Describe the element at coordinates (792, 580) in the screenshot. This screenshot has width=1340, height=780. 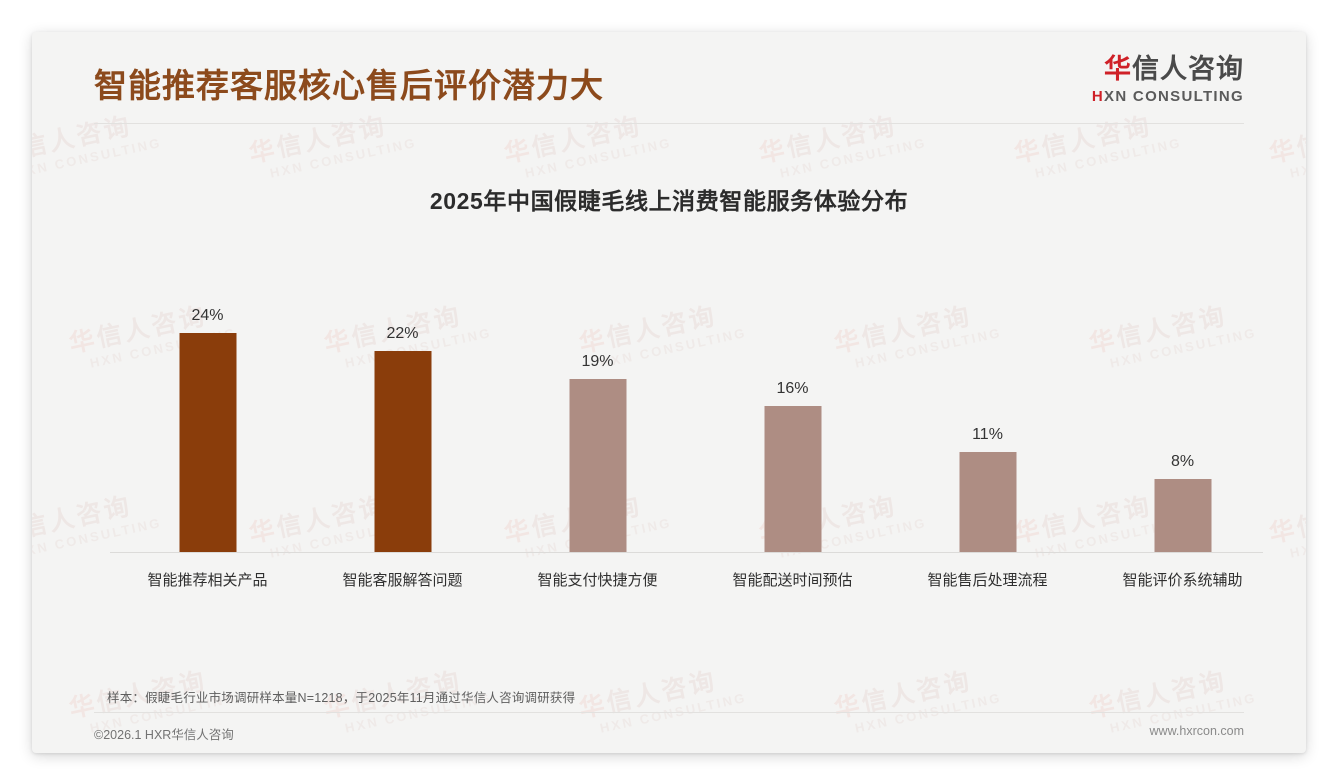
I see `category-label: 智能配送时间预估` at that location.